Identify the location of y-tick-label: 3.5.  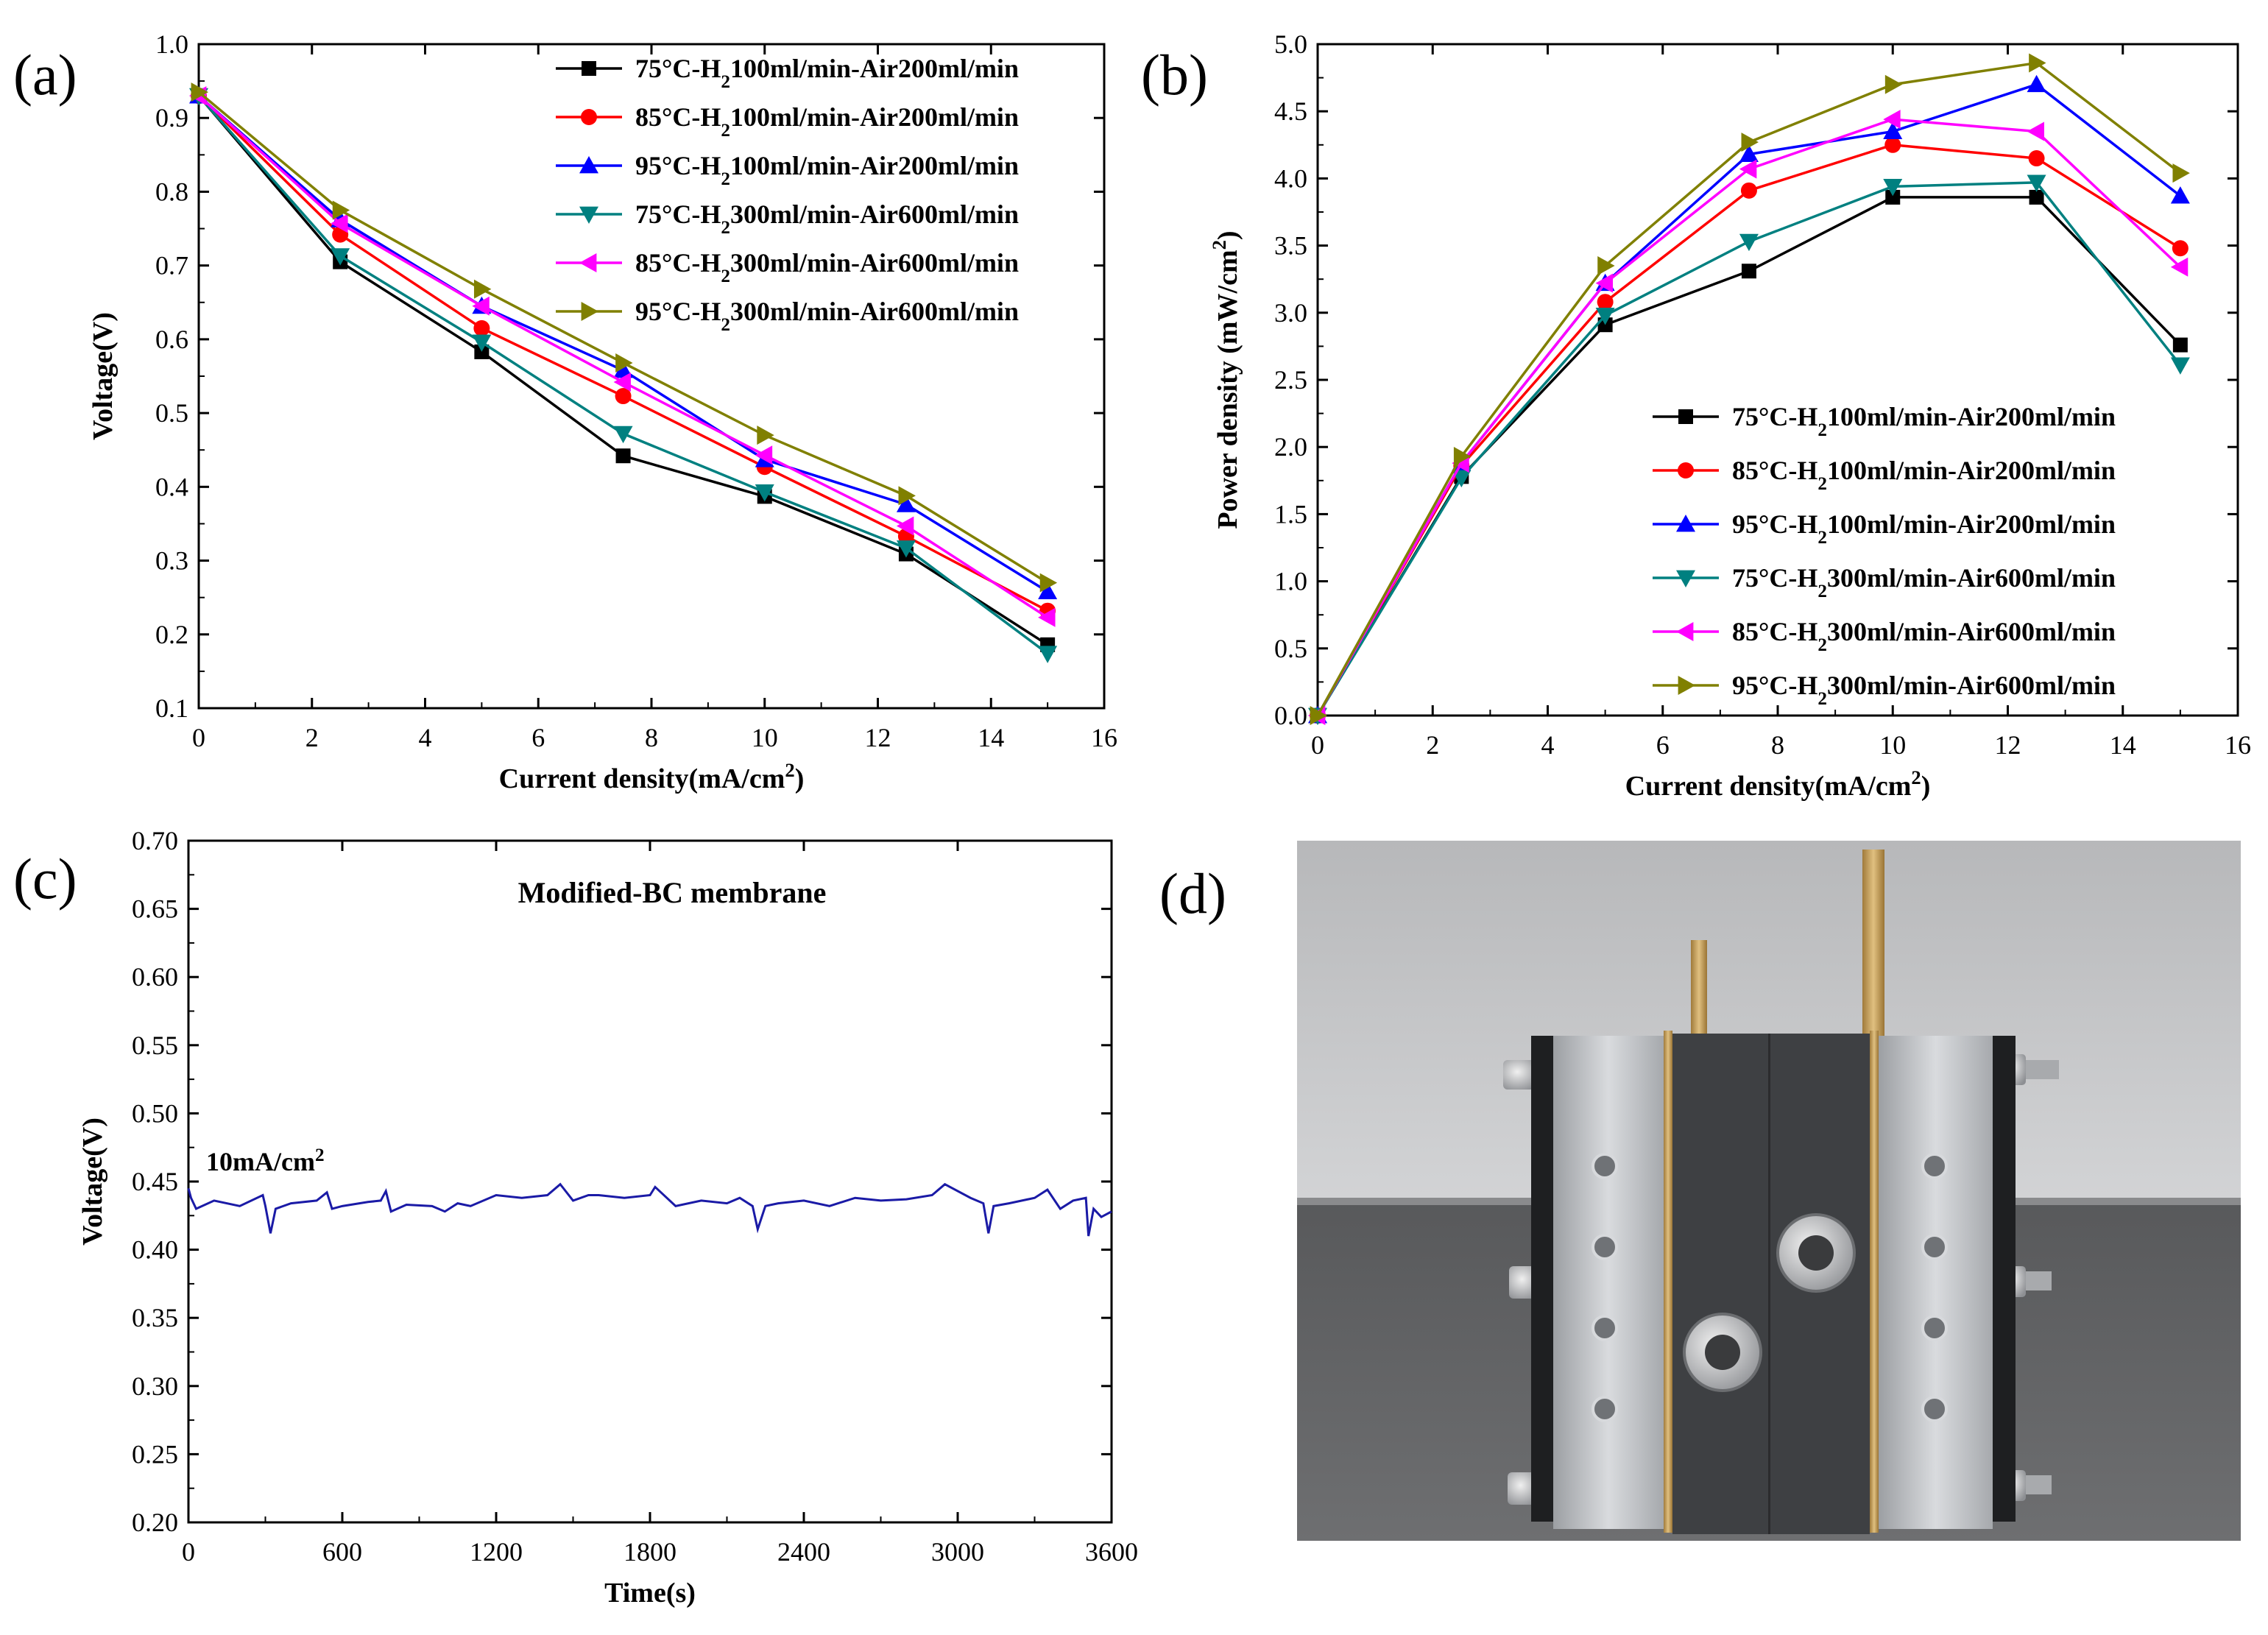
(1290, 246).